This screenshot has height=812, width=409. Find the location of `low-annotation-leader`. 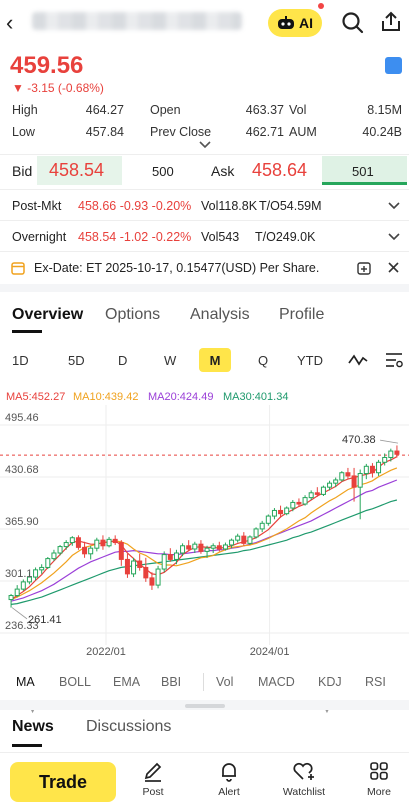

low-annotation-leader is located at coordinates (19, 613).